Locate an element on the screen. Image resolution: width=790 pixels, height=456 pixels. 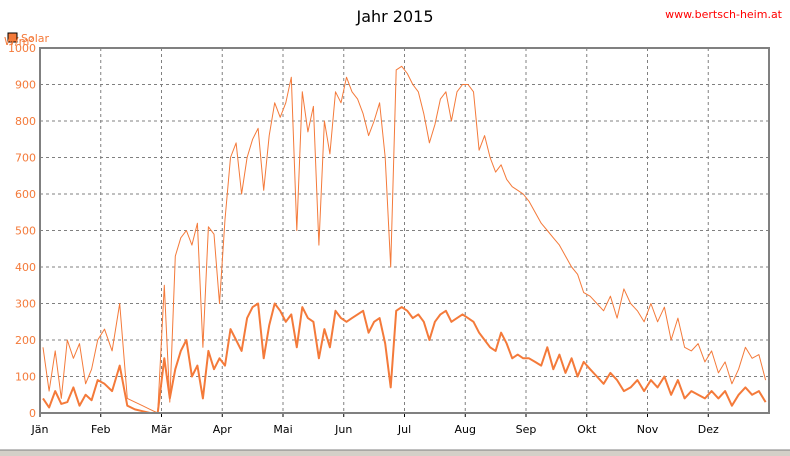
y-tick-label: 1000 is located at coordinates (22, 48).